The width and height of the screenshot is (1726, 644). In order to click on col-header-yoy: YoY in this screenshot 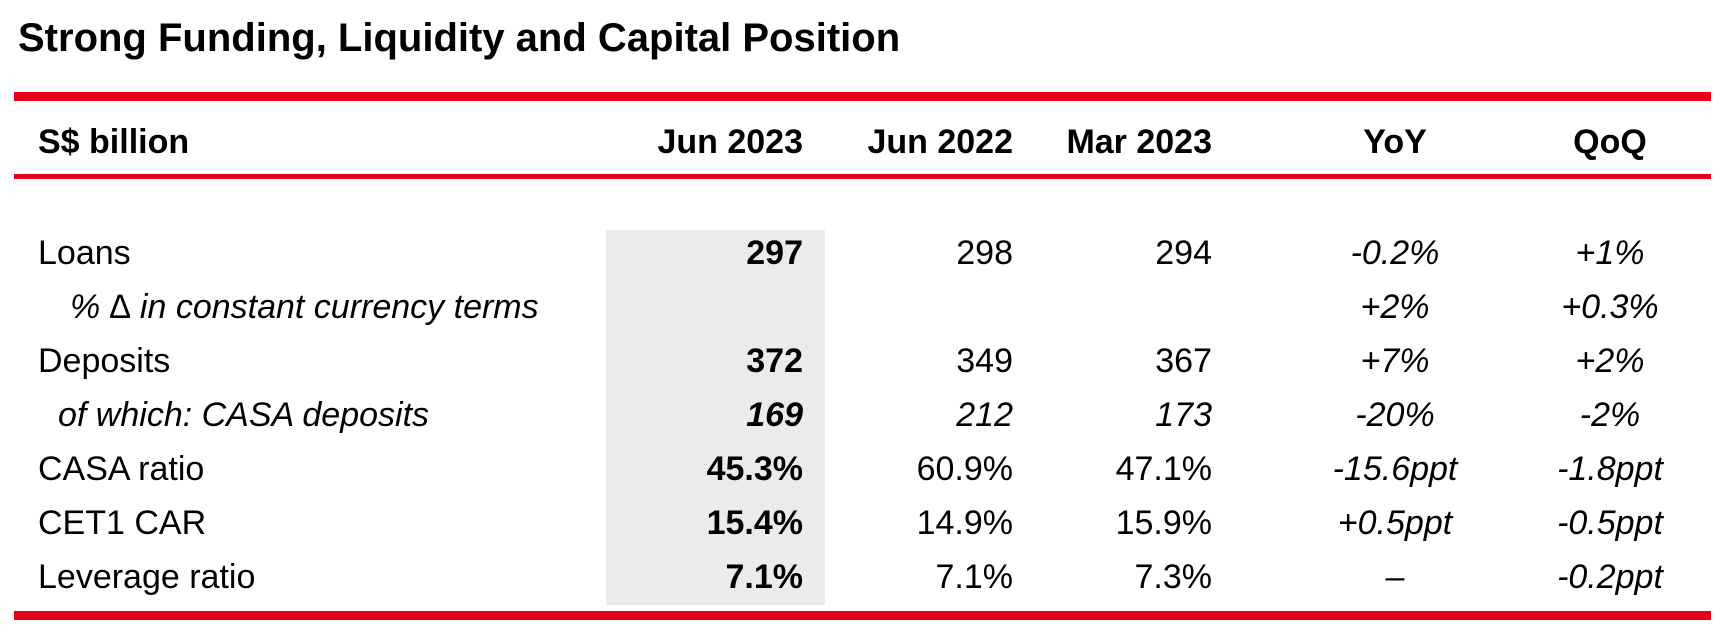, I will do `click(1395, 142)`.